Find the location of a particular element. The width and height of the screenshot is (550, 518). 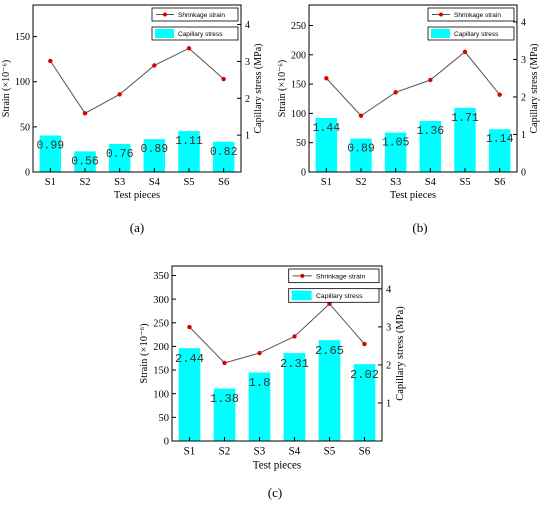

bar-value-label: 2.31 is located at coordinates (294, 364).